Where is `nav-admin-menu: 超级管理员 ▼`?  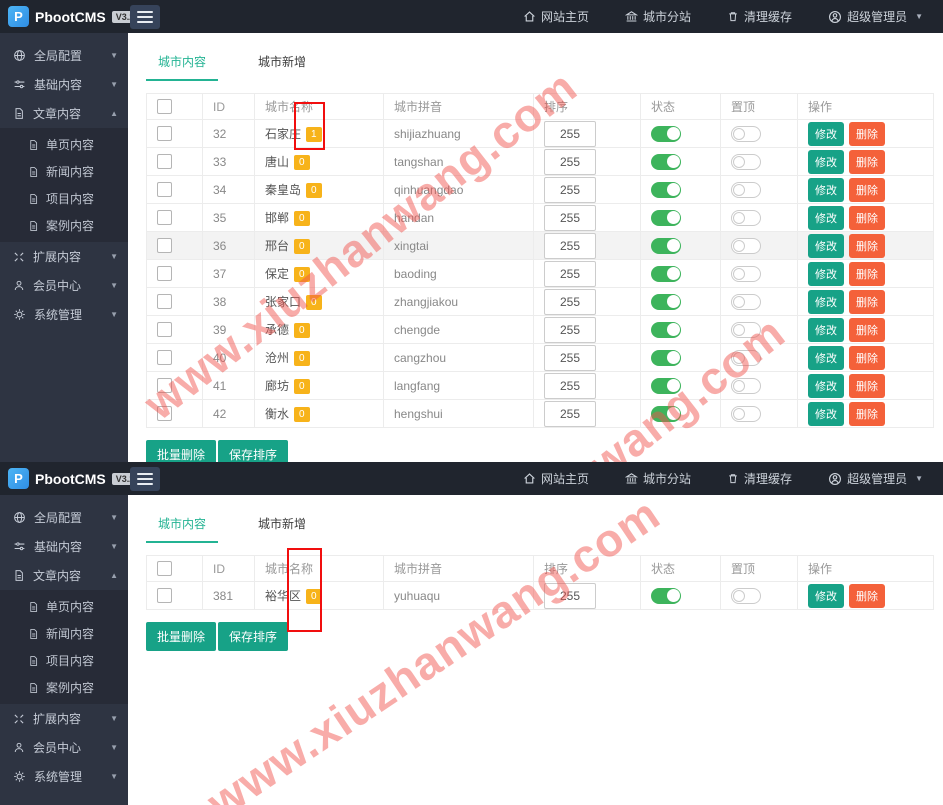
nav-admin-menu: 超级管理员 ▼ is located at coordinates (875, 16).